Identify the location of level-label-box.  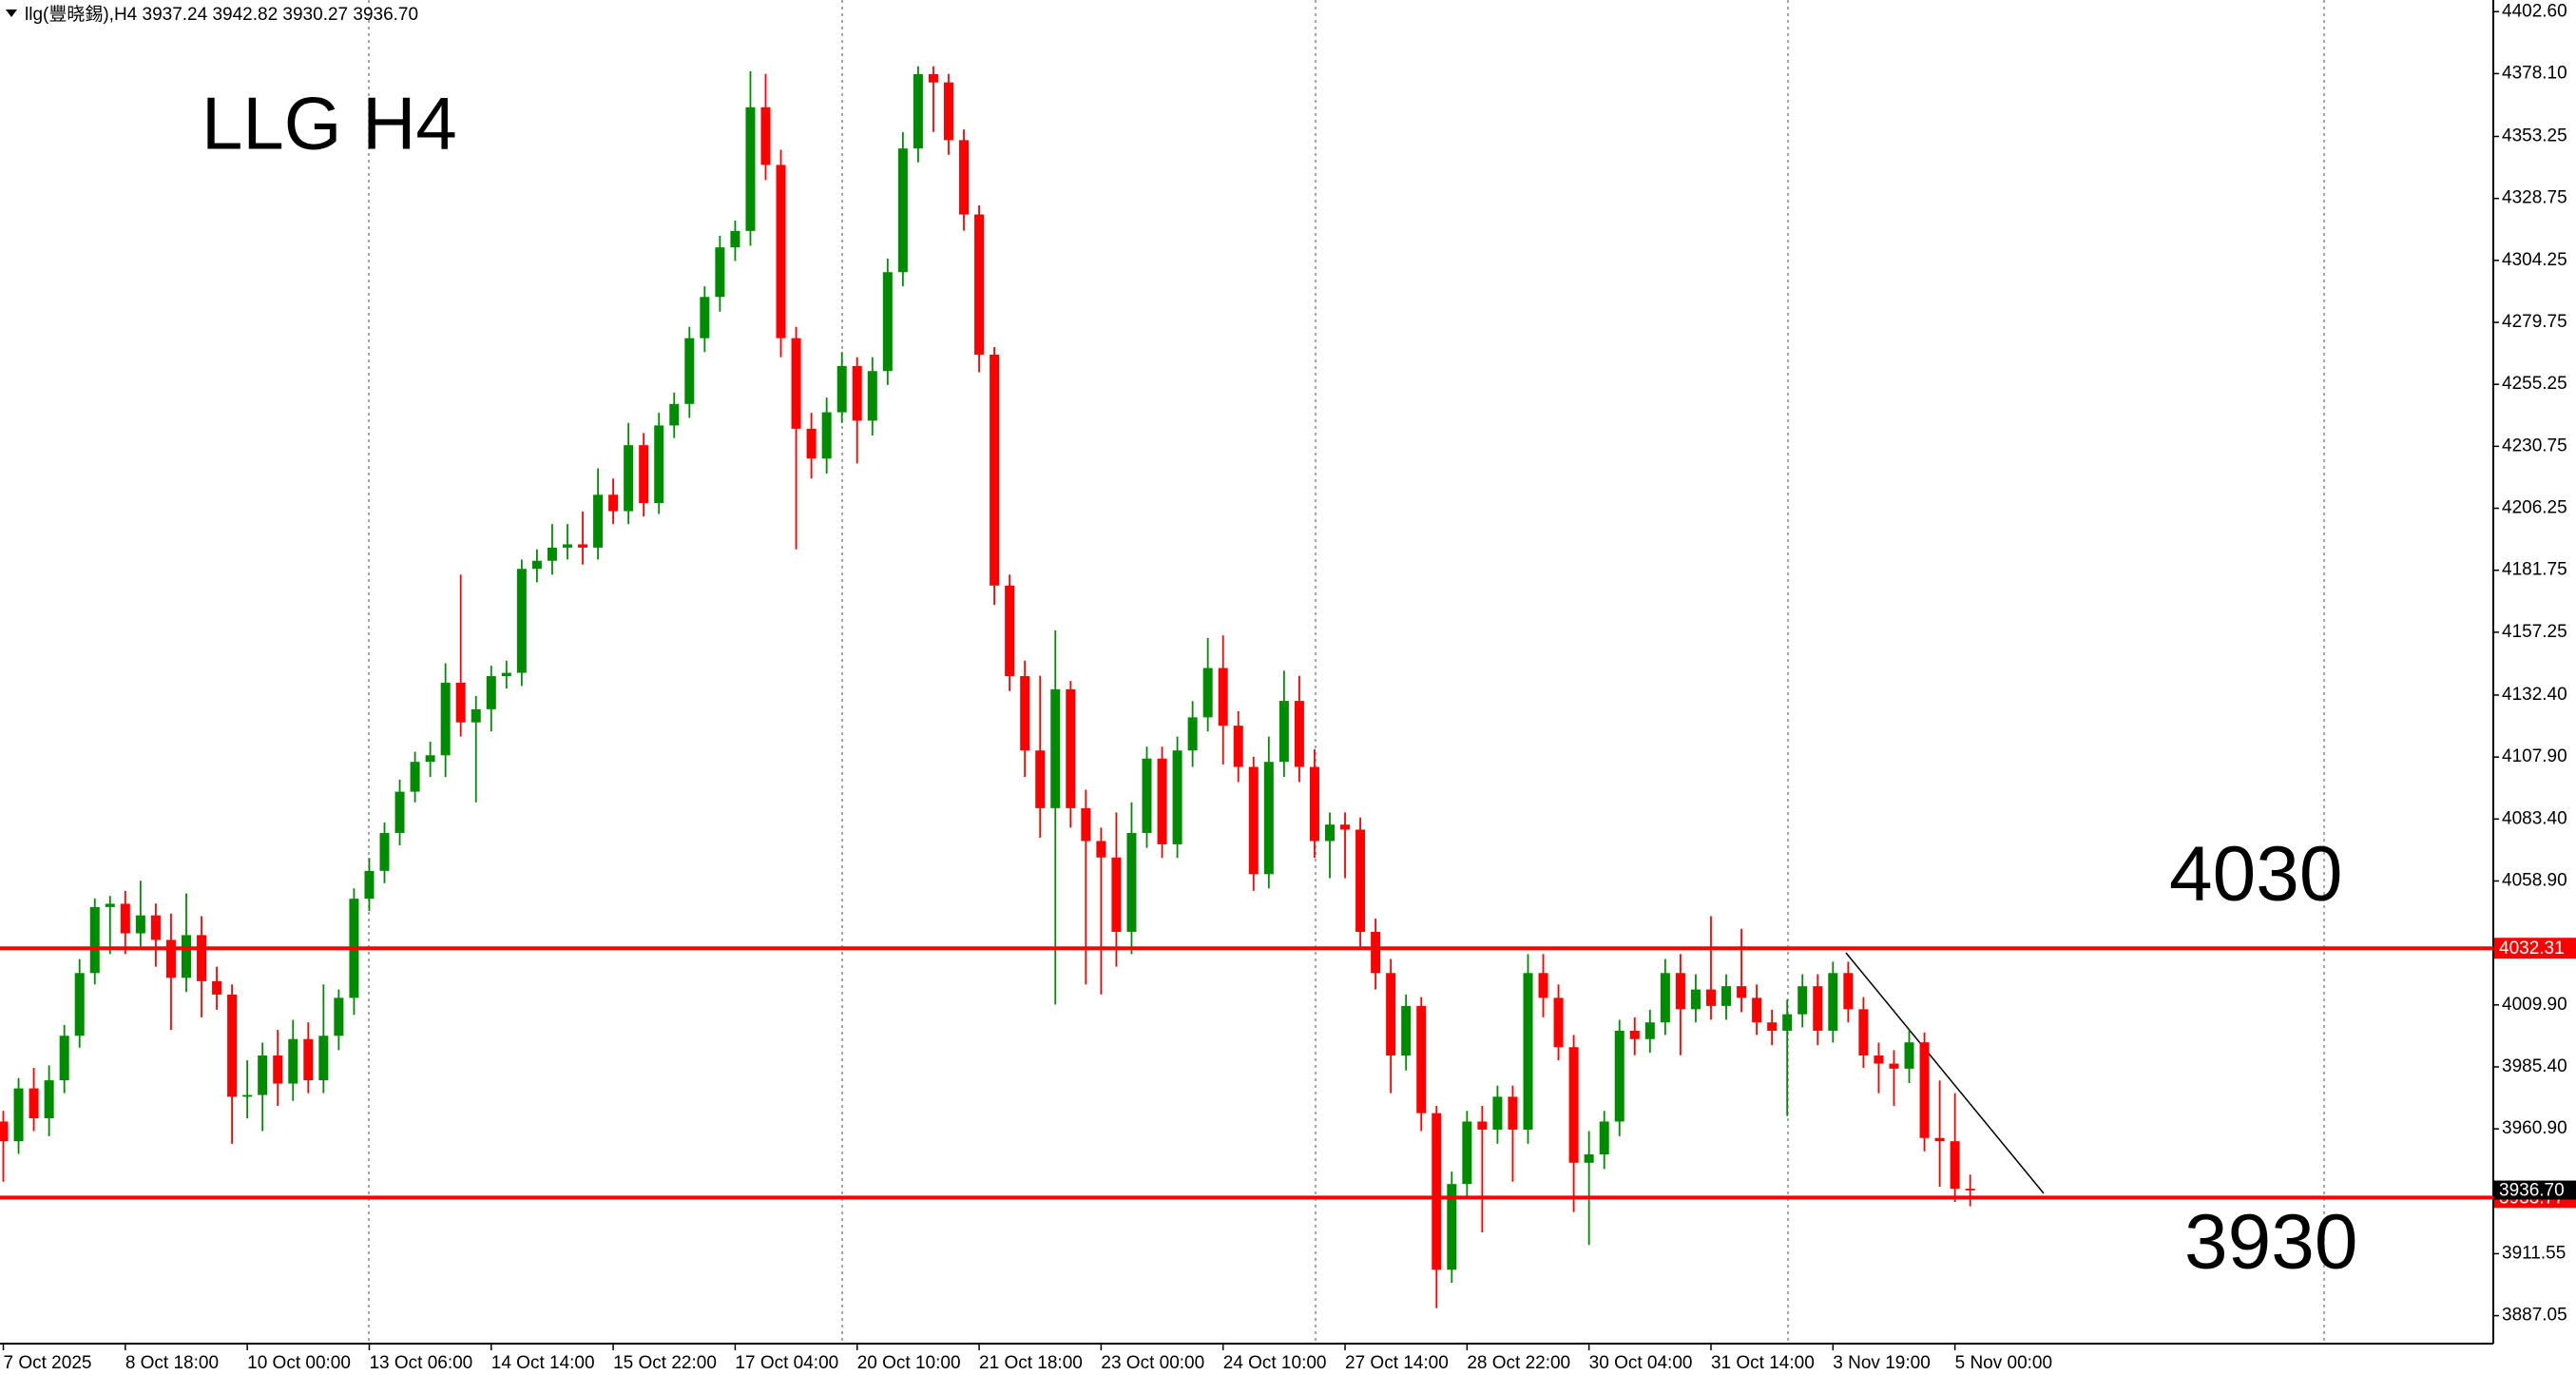
(2535, 948).